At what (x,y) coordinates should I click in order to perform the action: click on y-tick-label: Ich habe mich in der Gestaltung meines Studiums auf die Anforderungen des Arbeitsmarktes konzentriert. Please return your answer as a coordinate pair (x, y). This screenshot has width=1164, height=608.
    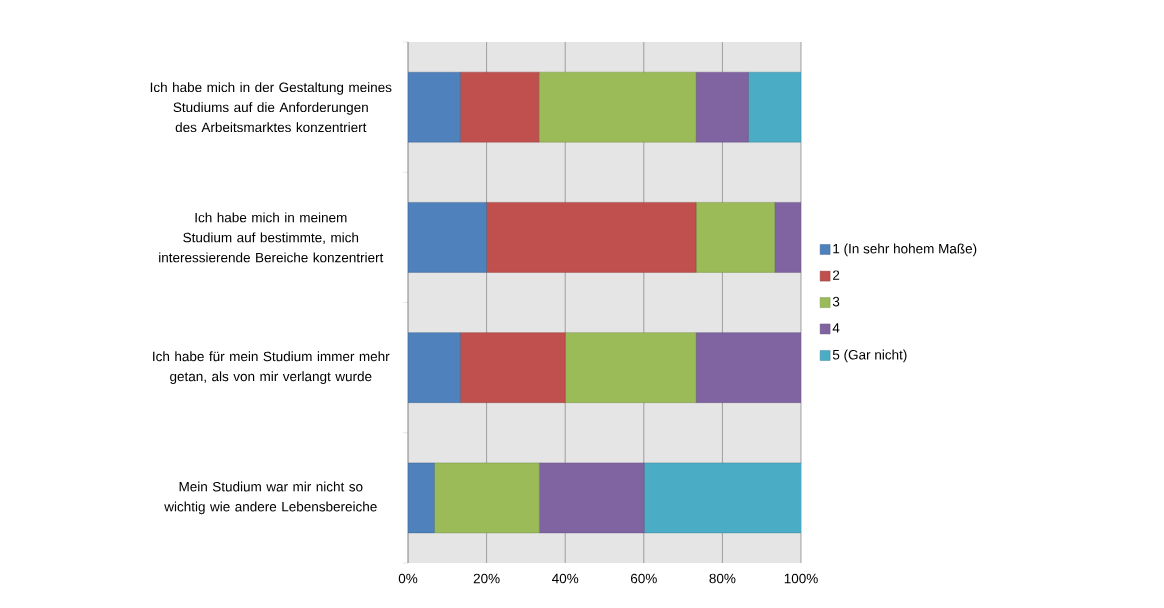
    Looking at the image, I should click on (271, 107).